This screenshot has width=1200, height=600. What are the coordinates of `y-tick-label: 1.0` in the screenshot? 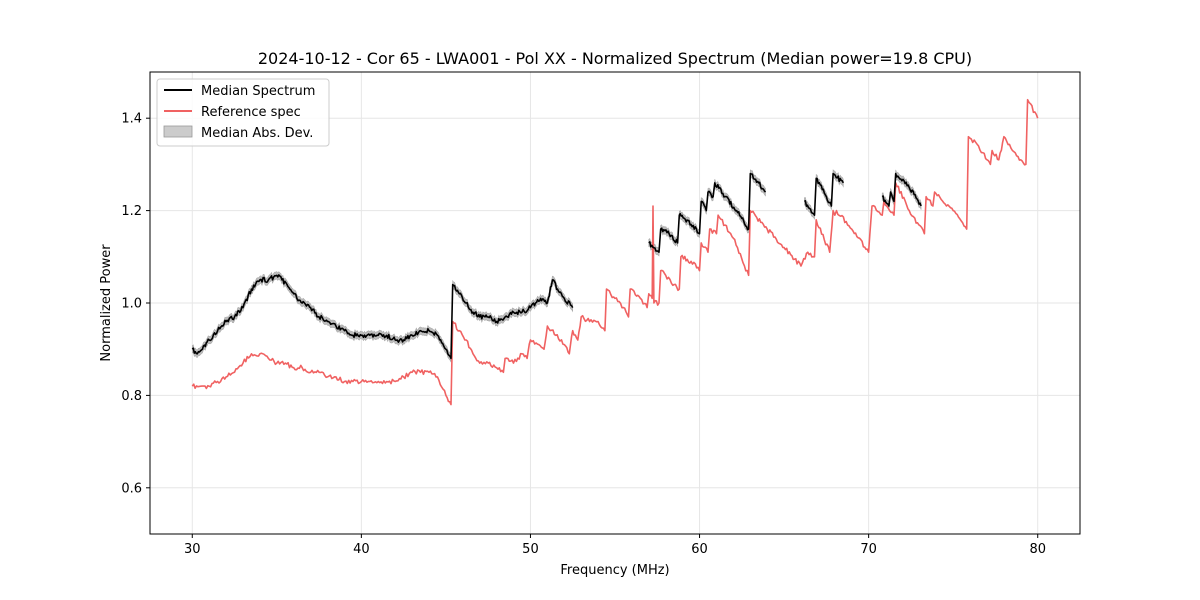 It's located at (131, 304).